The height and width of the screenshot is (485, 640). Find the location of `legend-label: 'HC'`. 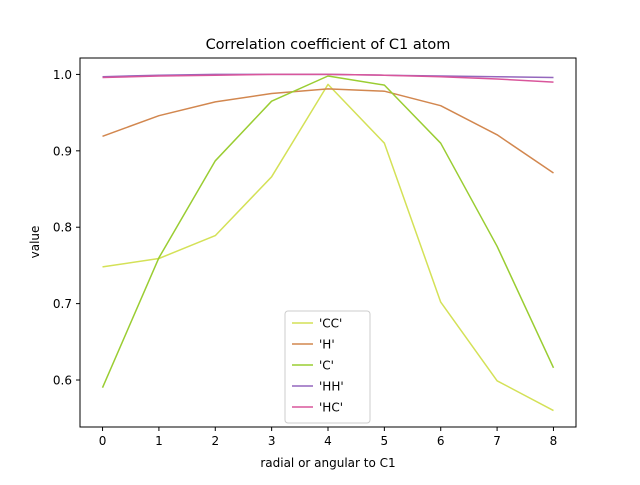

legend-label: 'HC' is located at coordinates (331, 408).